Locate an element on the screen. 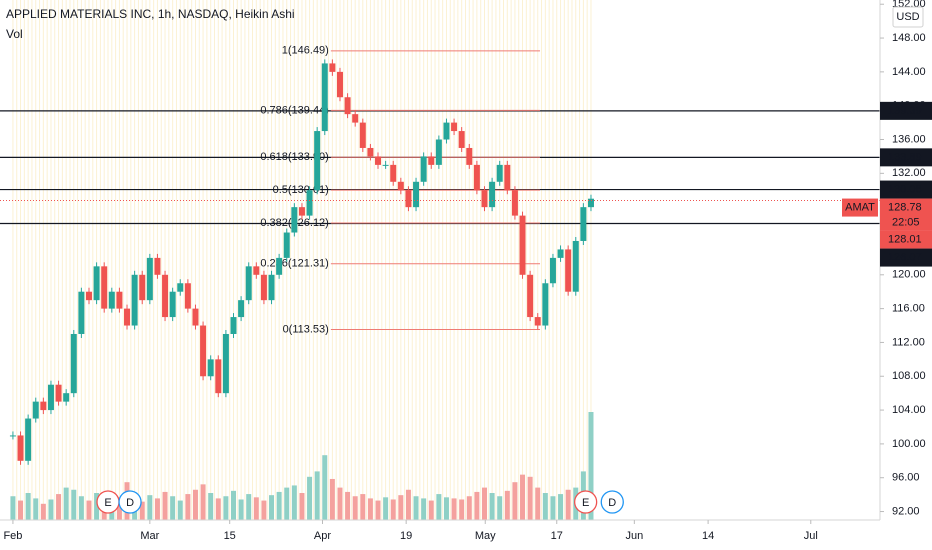  fib-label: 0.5(130.01) is located at coordinates (301, 190).